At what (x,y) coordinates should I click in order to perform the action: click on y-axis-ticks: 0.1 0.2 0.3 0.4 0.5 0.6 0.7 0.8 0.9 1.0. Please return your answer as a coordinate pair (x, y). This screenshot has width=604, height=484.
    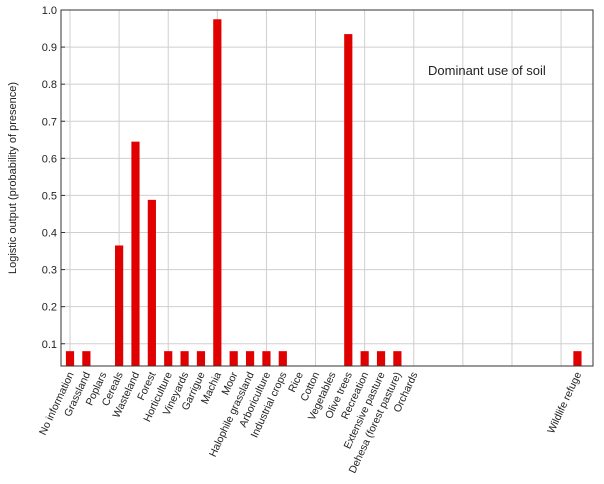
    Looking at the image, I should click on (53, 178).